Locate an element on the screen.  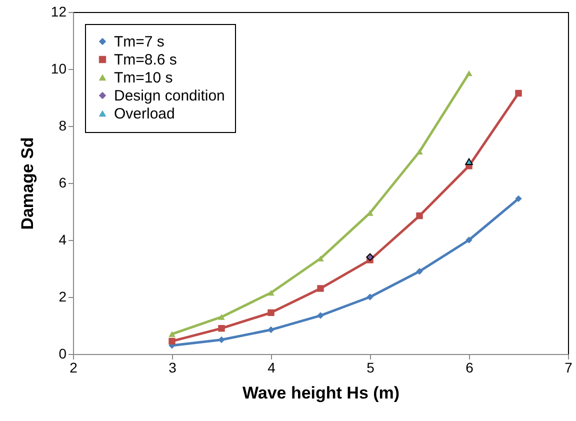
y-tick-label: 12 is located at coordinates (58, 12).